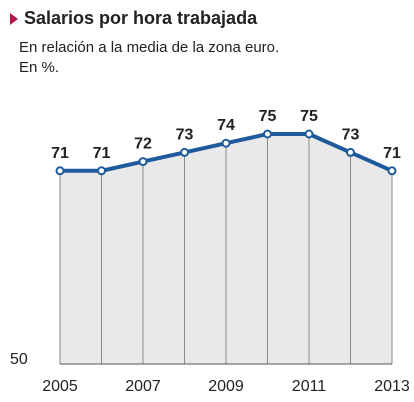 The height and width of the screenshot is (402, 414). What do you see at coordinates (102, 153) in the screenshot?
I see `data-label-2006: 71` at bounding box center [102, 153].